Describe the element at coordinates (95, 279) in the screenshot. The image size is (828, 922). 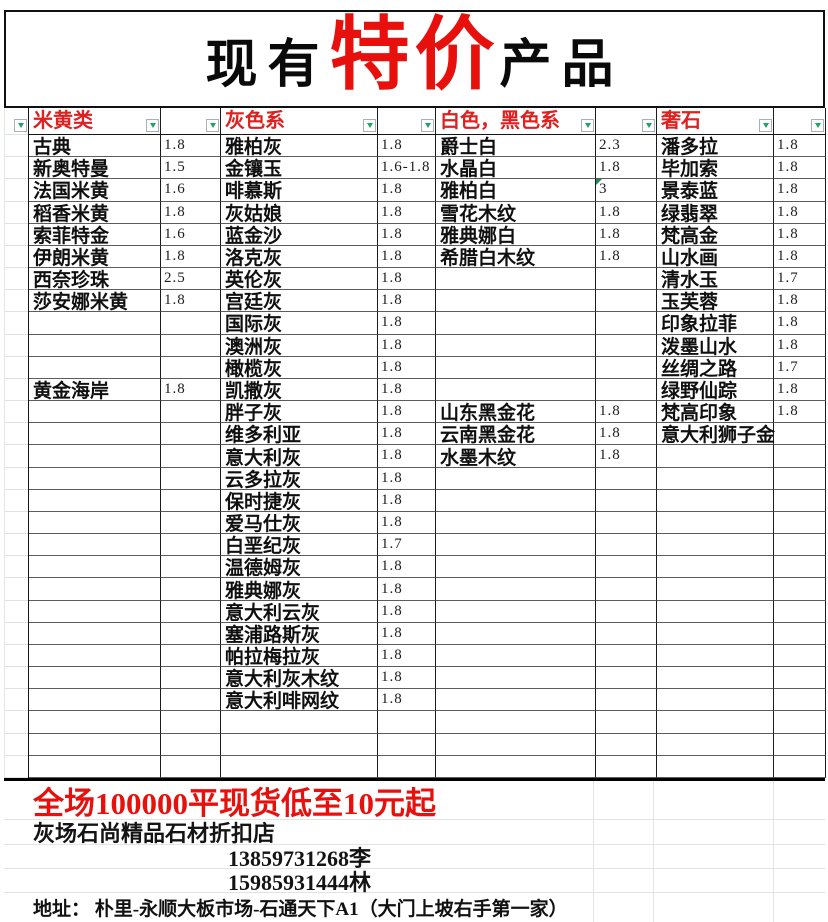
I see `cell-product-name: 西奈珍珠` at that location.